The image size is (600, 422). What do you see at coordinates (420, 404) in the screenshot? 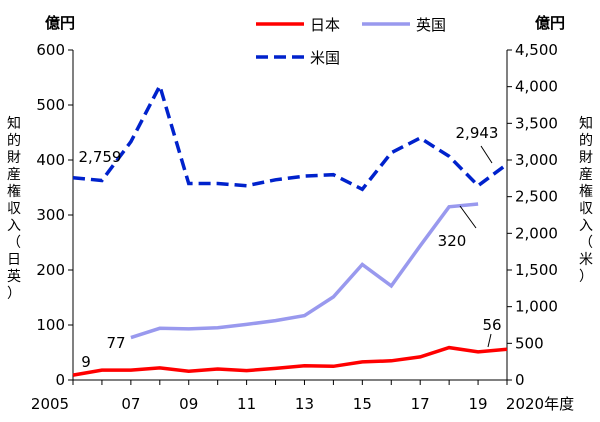
I see `x-tick-label: 17` at bounding box center [420, 404].